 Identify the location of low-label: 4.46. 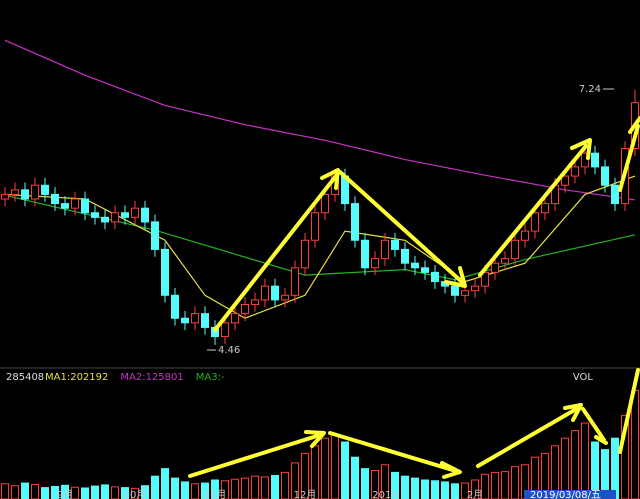
(229, 350).